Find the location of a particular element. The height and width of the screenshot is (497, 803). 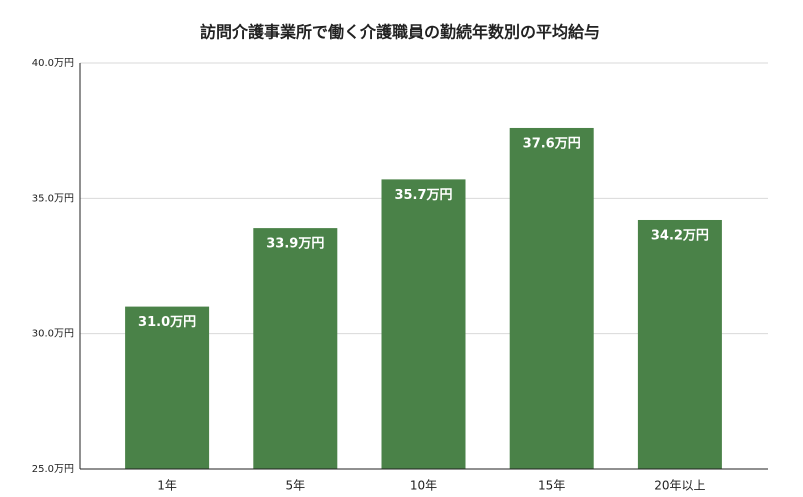

value-label: 35.7万円 is located at coordinates (423, 195).